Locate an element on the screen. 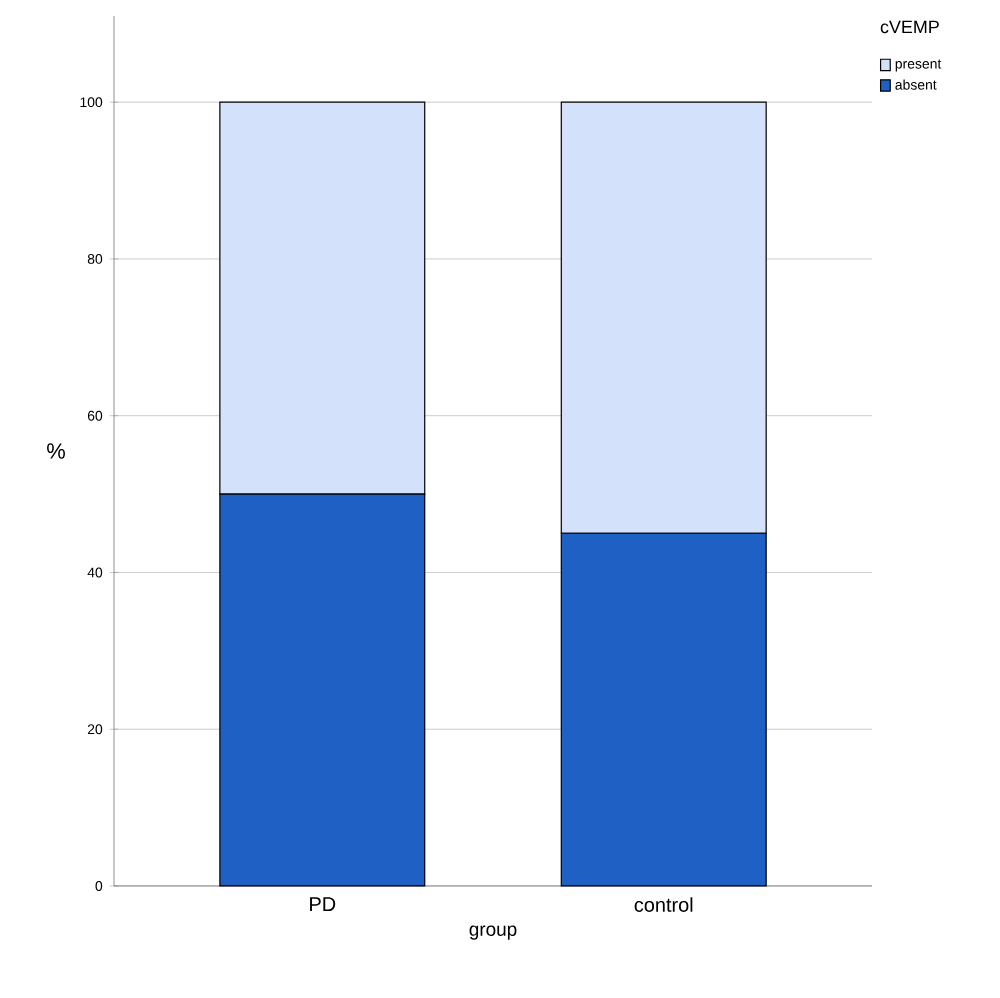 The height and width of the screenshot is (998, 1000). legend-title: cVEMP is located at coordinates (909, 27).